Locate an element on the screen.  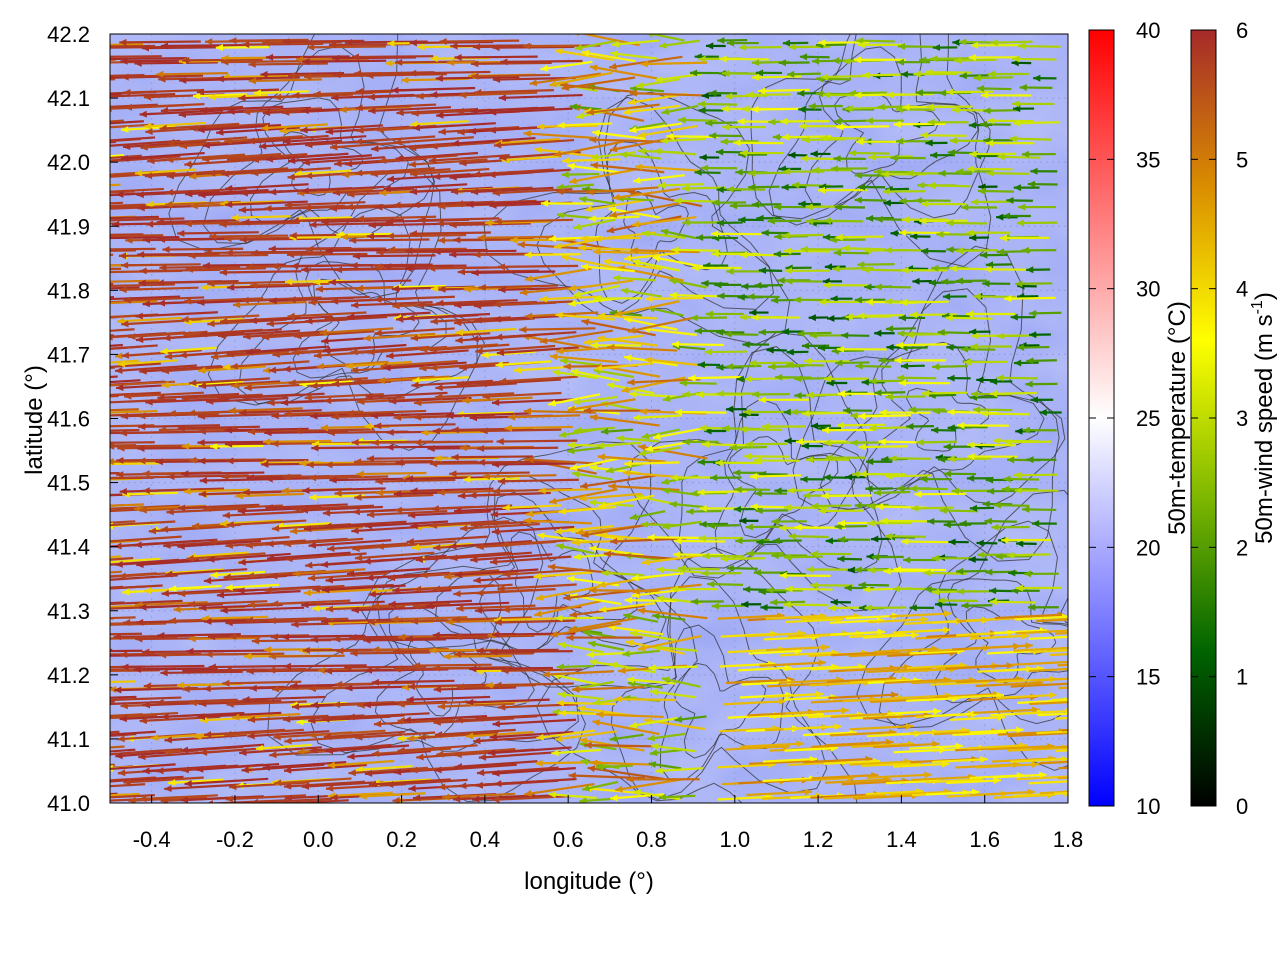
contour-line is located at coordinates (783, 487).